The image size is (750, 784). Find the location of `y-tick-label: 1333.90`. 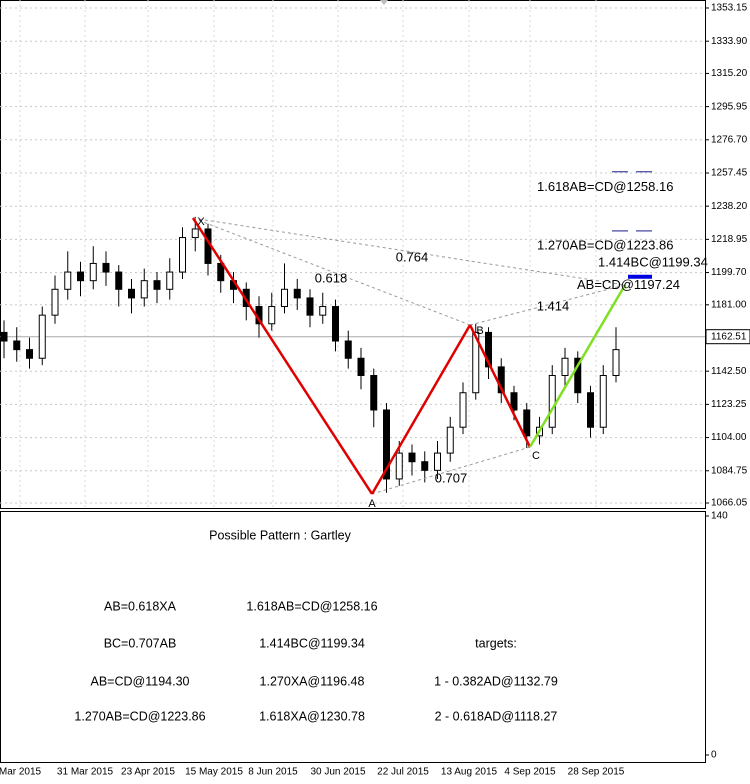

y-tick-label: 1333.90 is located at coordinates (729, 41).